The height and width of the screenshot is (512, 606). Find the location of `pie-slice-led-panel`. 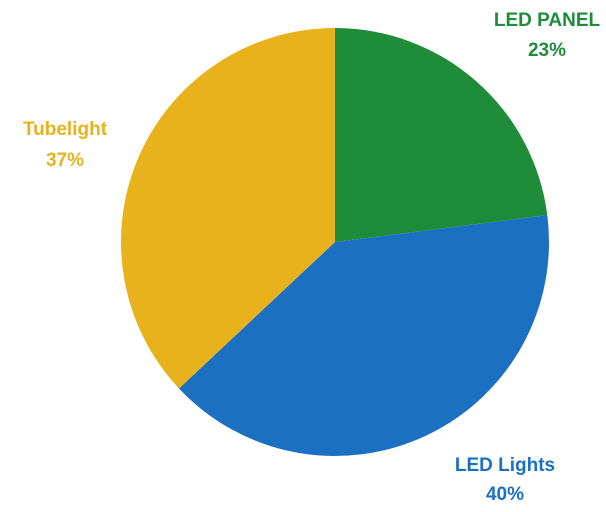

pie-slice-led-panel is located at coordinates (441, 135).